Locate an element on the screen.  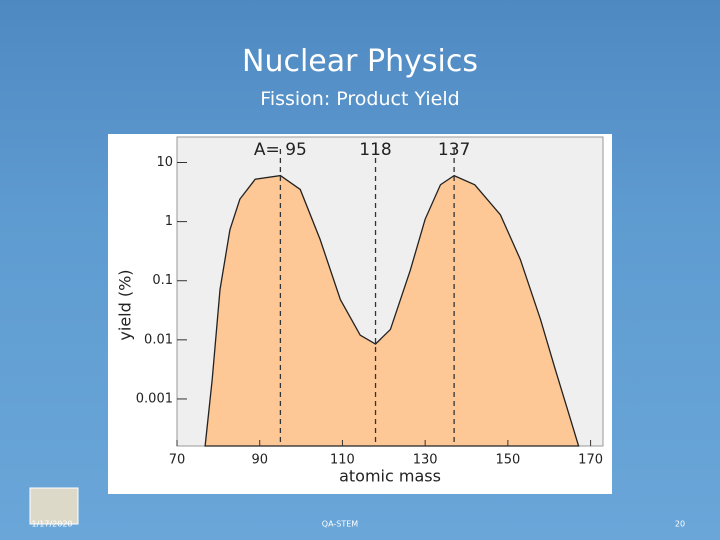
footer-date: 1/17/2020 is located at coordinates (51, 524).